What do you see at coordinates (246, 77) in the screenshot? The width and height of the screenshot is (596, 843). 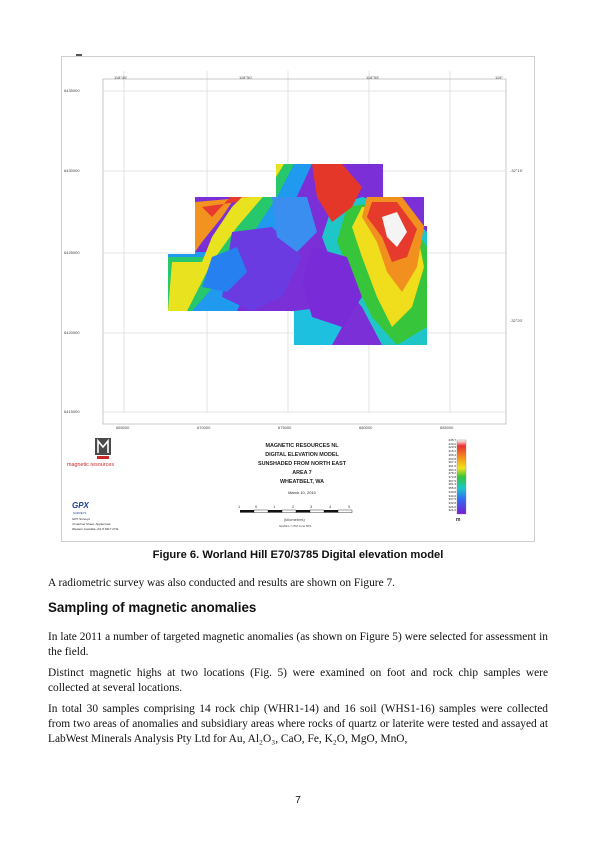 I see `lon-label: 118°50'` at bounding box center [246, 77].